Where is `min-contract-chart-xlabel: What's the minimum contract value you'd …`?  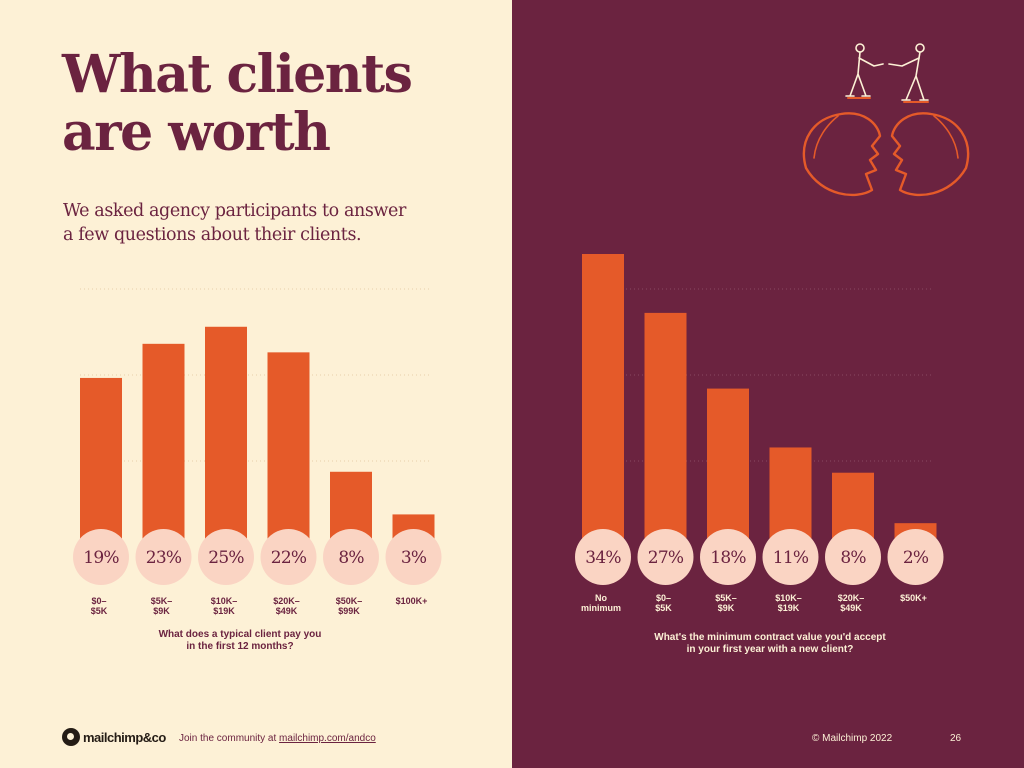
min-contract-chart-xlabel: What's the minimum contract value you'd … is located at coordinates (770, 644).